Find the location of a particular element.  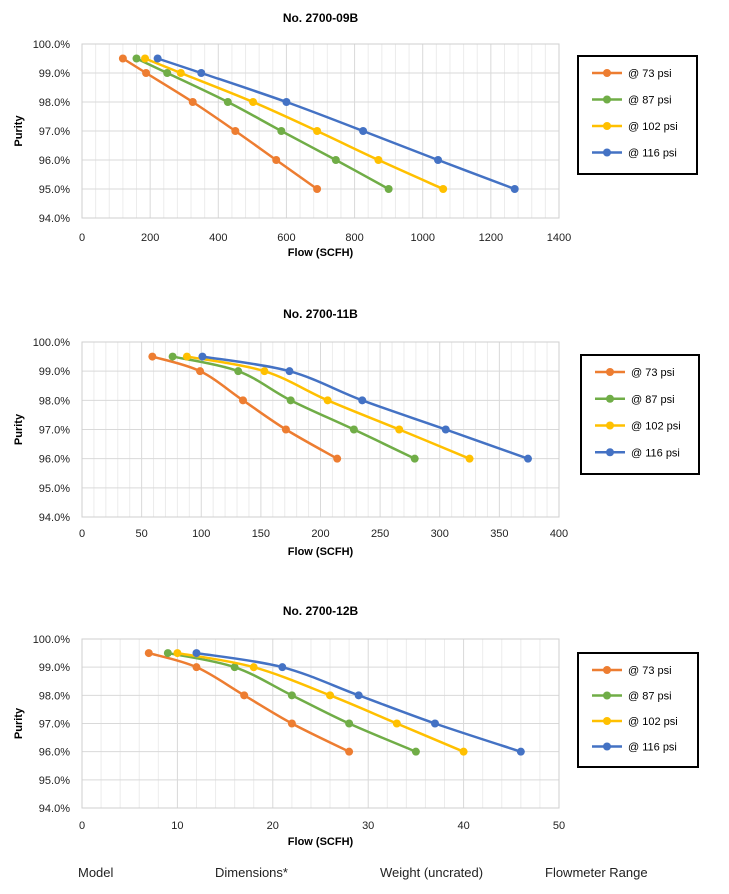

x-tick-label: 350 is located at coordinates (499, 534).